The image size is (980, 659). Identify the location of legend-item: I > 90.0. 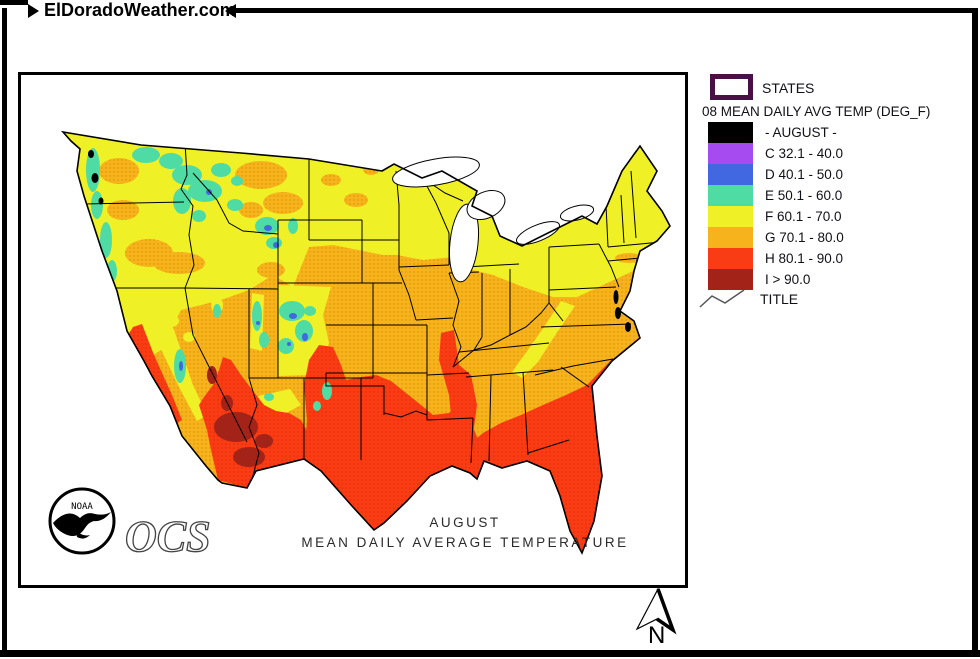
(776, 279).